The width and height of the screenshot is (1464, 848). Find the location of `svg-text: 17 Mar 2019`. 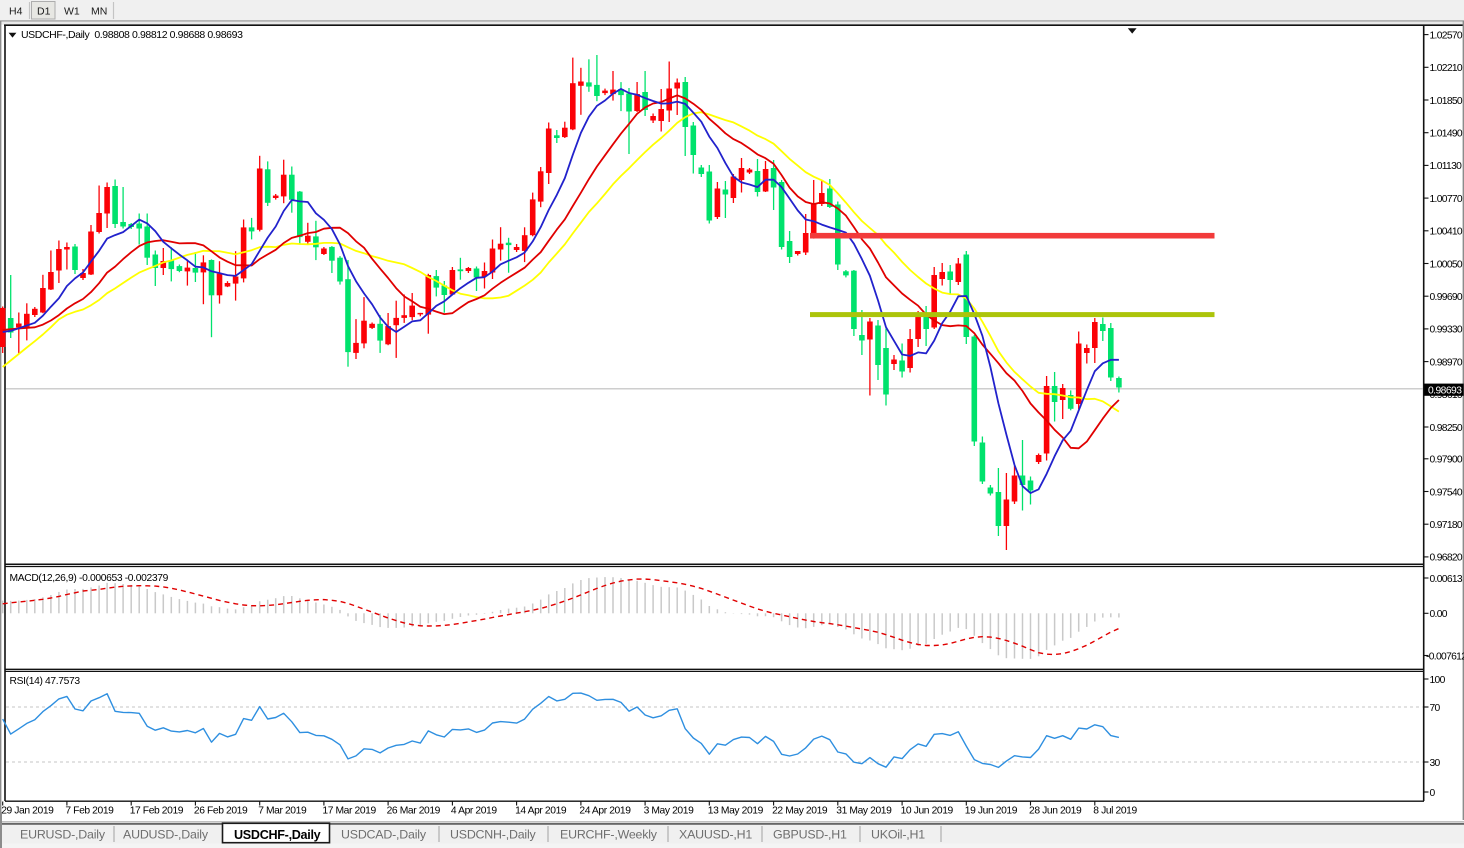

svg-text: 17 Mar 2019 is located at coordinates (349, 811).